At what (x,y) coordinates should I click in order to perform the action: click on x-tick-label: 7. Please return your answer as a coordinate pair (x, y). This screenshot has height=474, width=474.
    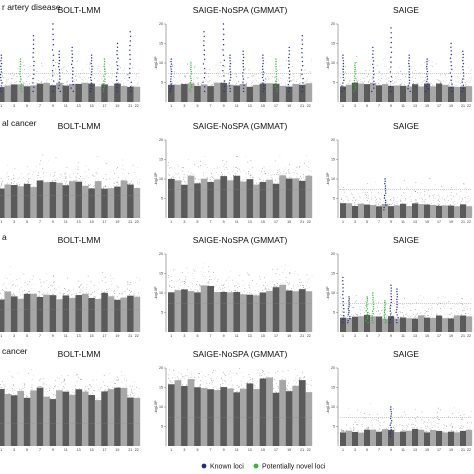
    Looking at the image, I should click on (379, 222).